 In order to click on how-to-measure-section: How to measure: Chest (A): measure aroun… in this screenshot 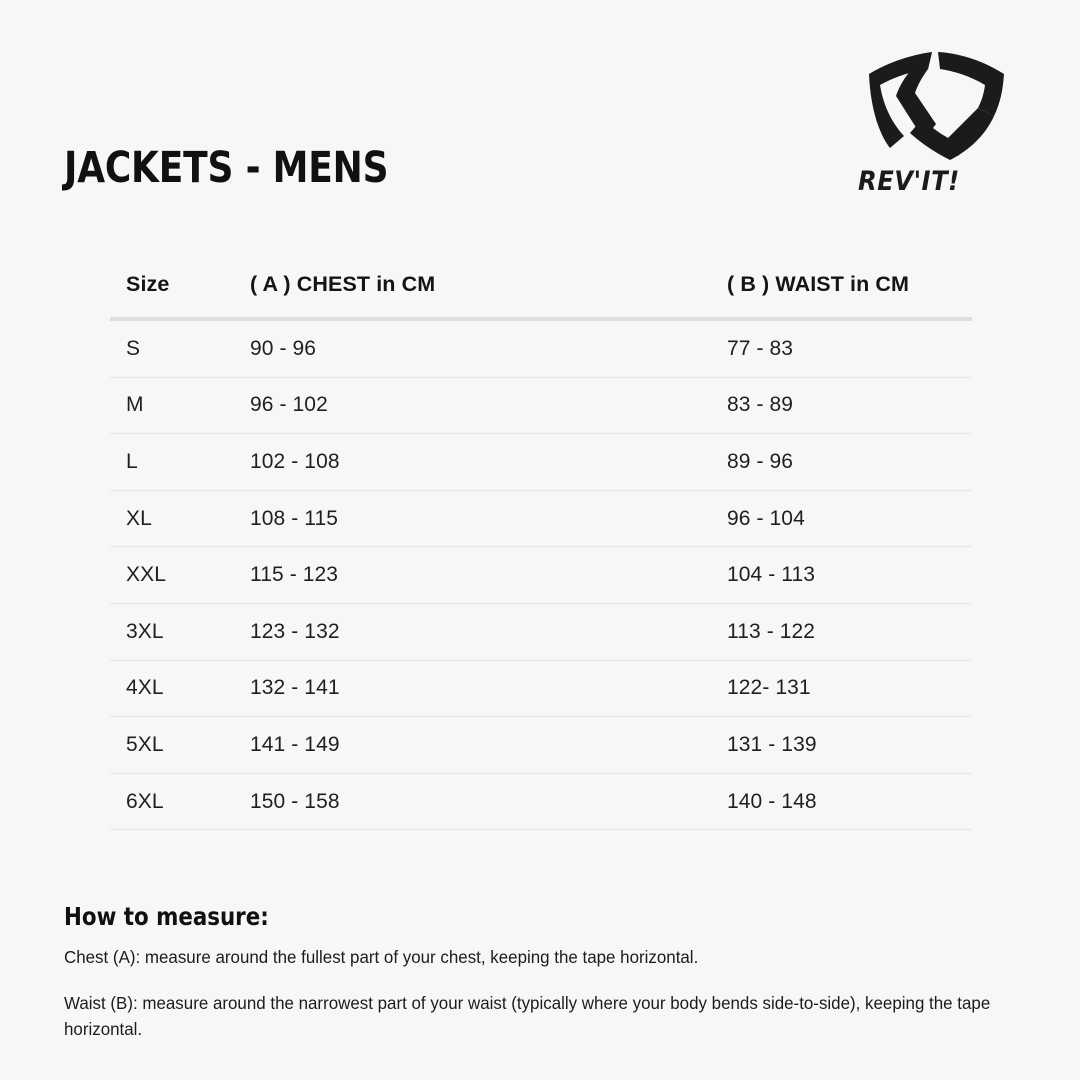, I will do `click(538, 972)`.